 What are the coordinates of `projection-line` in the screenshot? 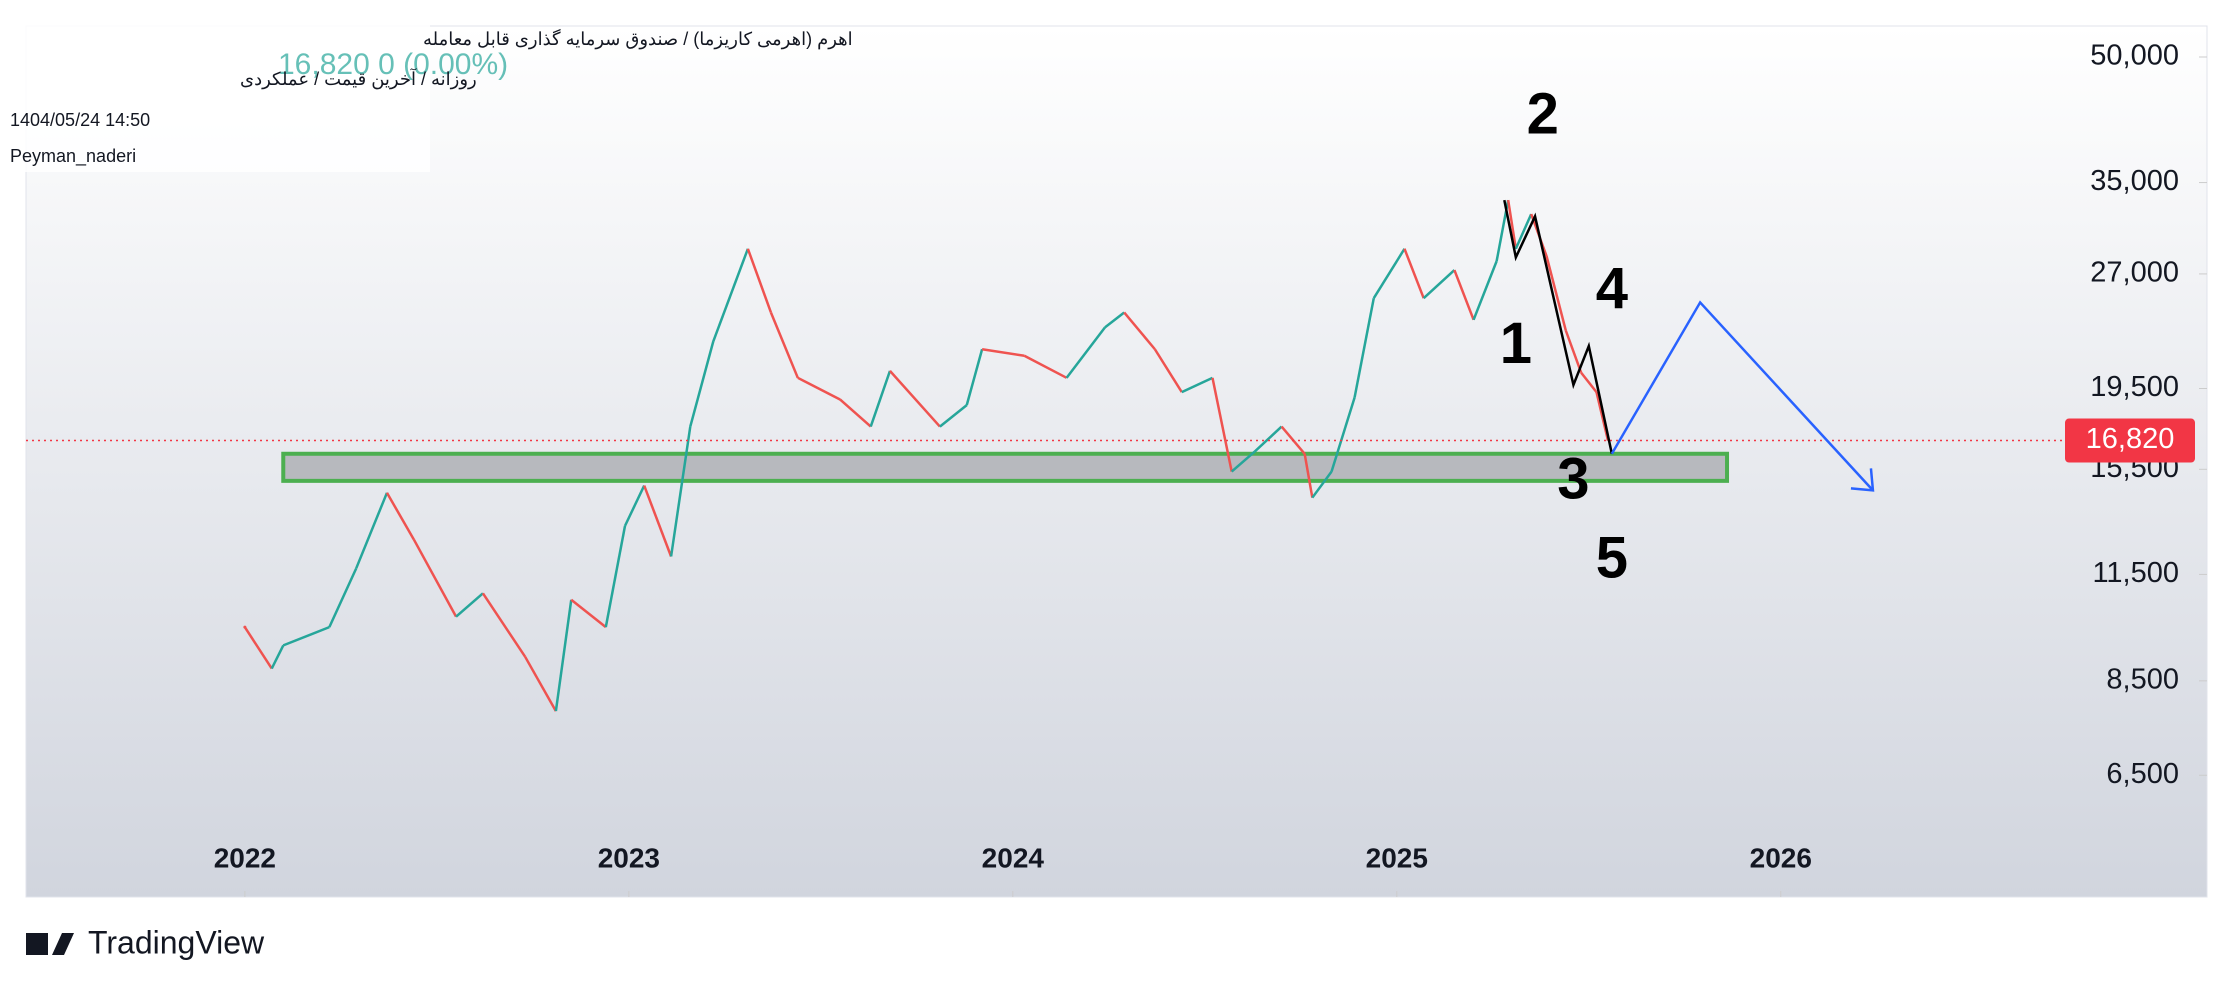 It's located at (1742, 396).